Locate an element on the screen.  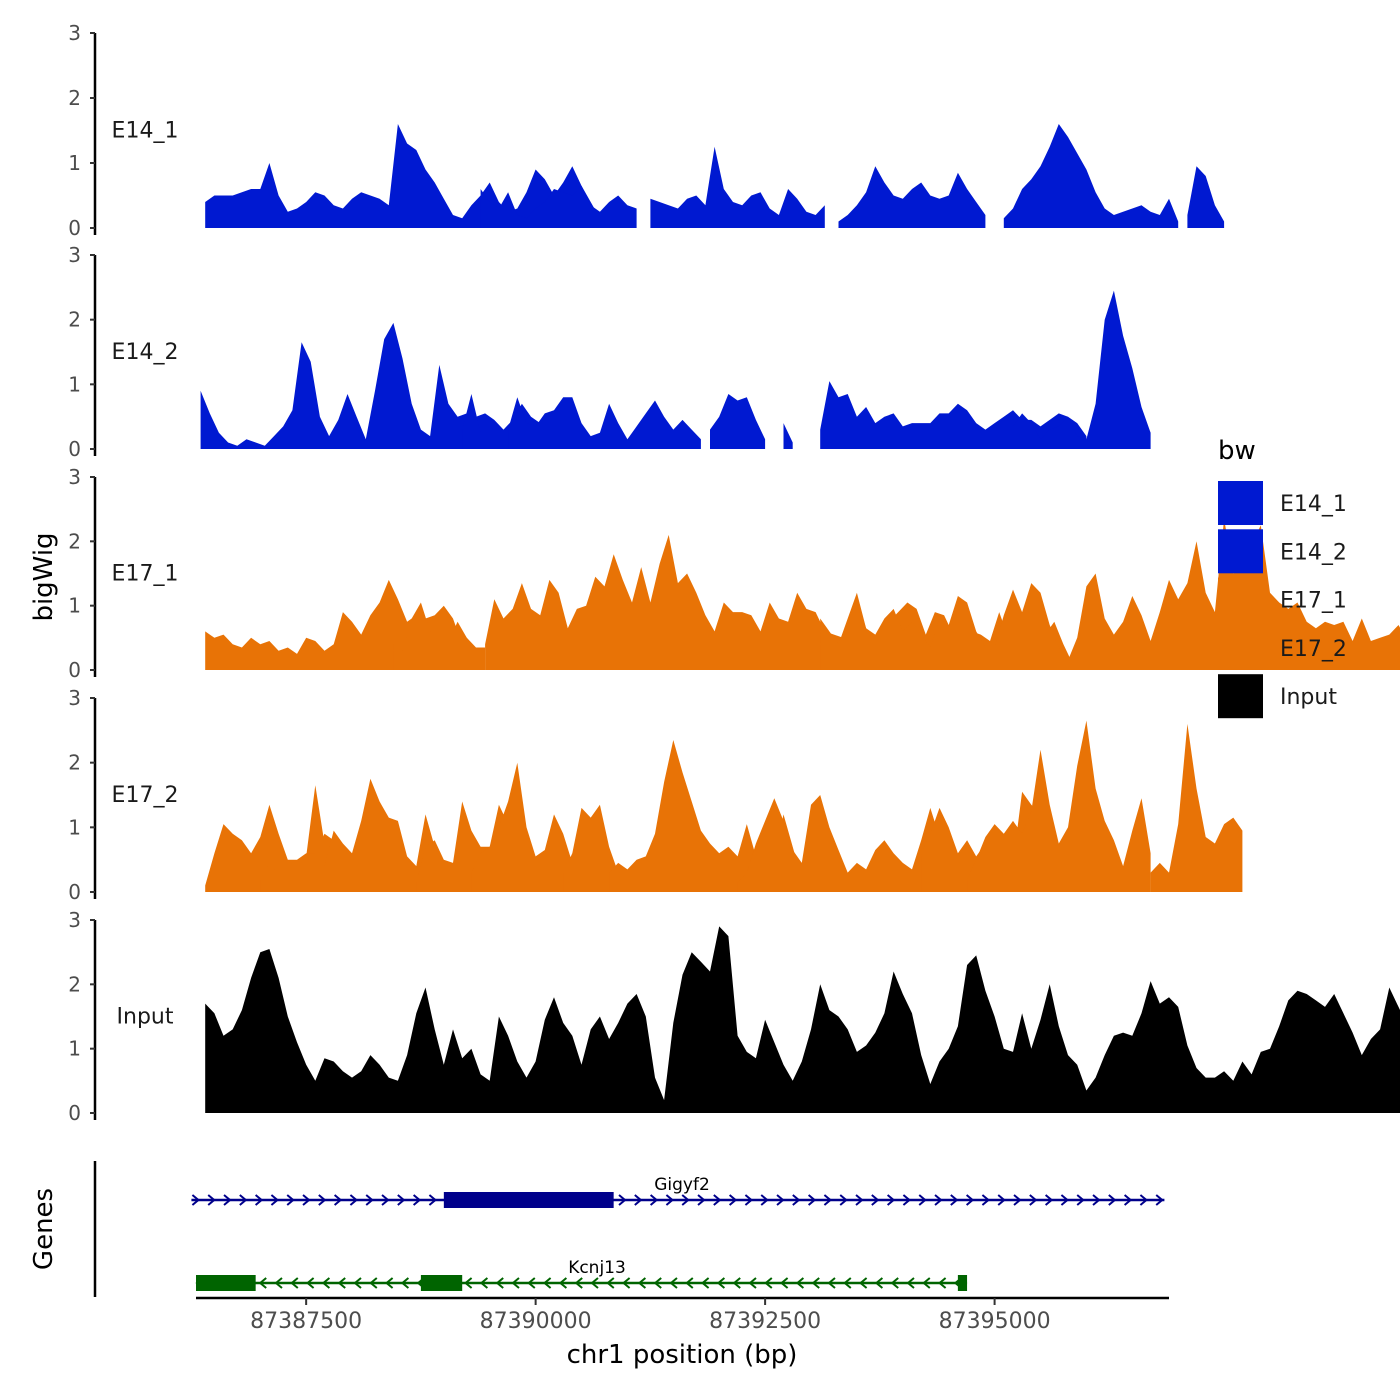
legend-label: Input is located at coordinates (1308, 697).